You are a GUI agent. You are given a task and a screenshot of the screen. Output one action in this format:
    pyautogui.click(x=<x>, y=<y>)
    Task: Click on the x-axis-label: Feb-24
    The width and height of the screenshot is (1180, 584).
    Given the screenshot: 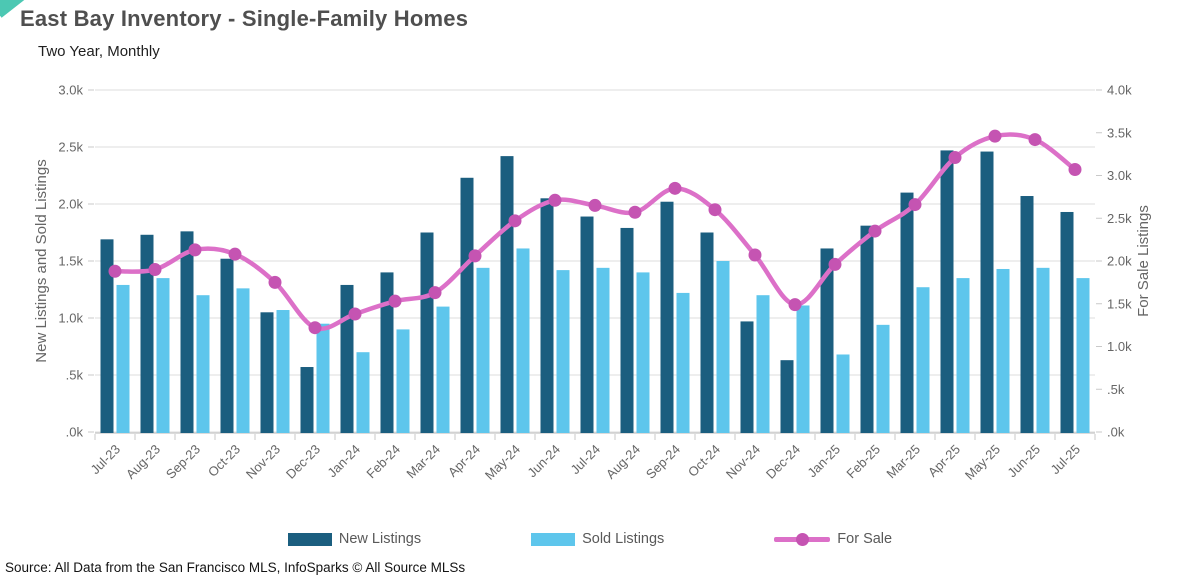 What is the action you would take?
    pyautogui.click(x=383, y=462)
    